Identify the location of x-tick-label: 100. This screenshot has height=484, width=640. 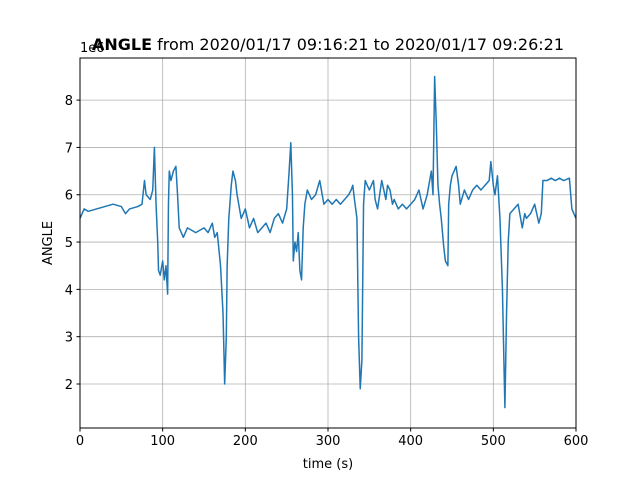
(162, 441).